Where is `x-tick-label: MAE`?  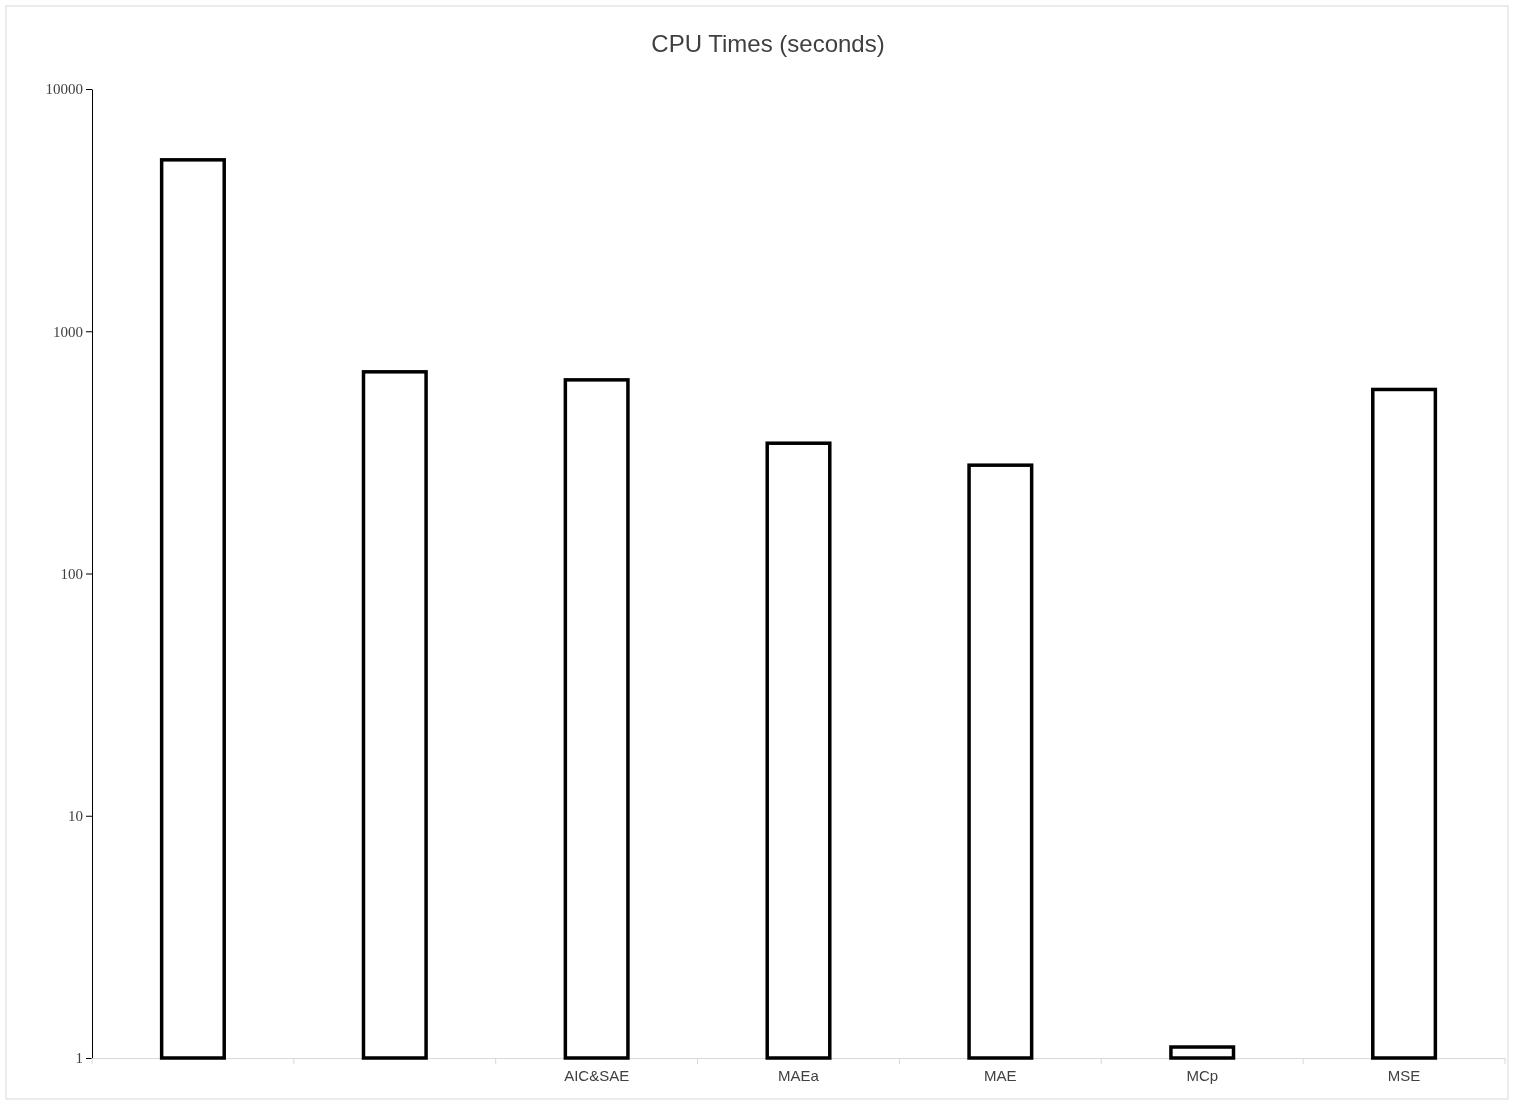 x-tick-label: MAE is located at coordinates (1000, 1075).